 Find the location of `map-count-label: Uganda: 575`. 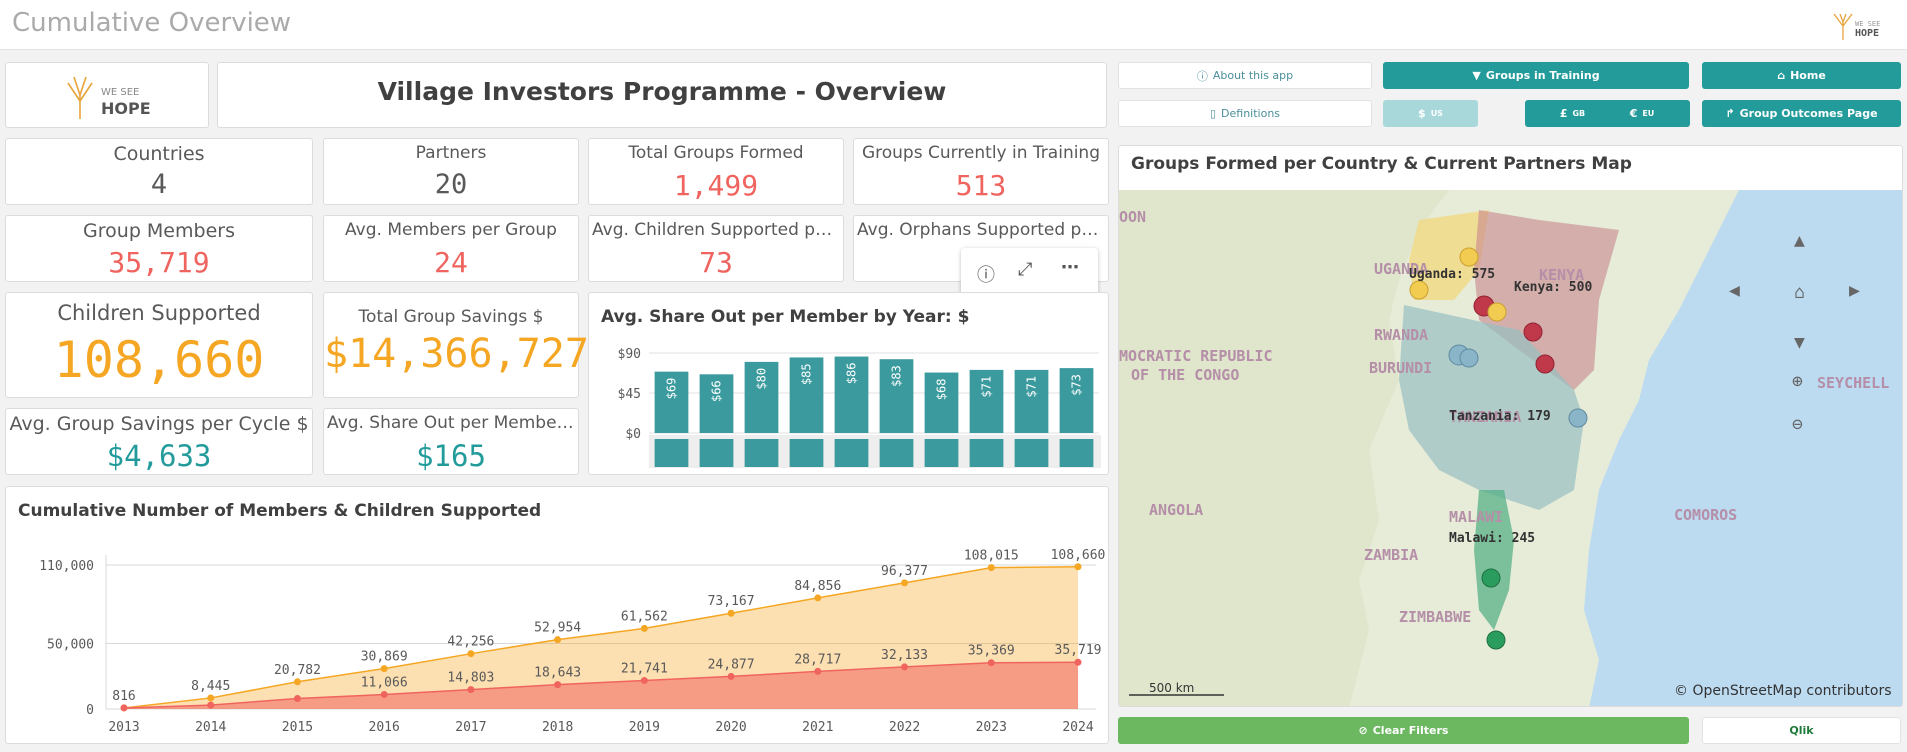

map-count-label: Uganda: 575 is located at coordinates (1452, 274).